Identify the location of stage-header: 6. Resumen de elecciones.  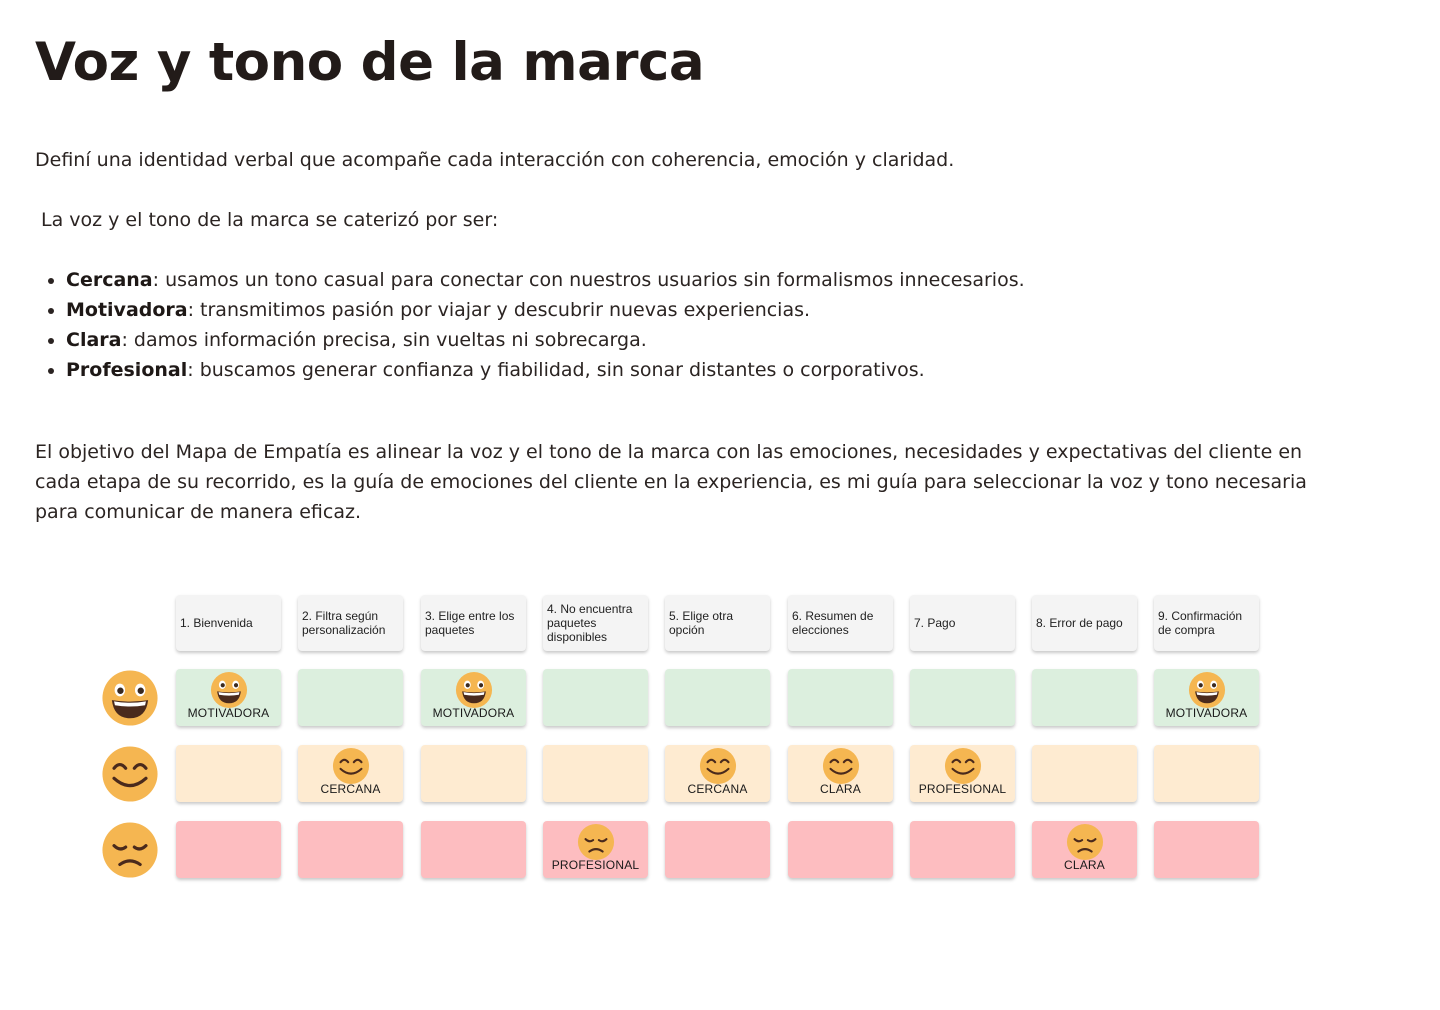
(840, 623).